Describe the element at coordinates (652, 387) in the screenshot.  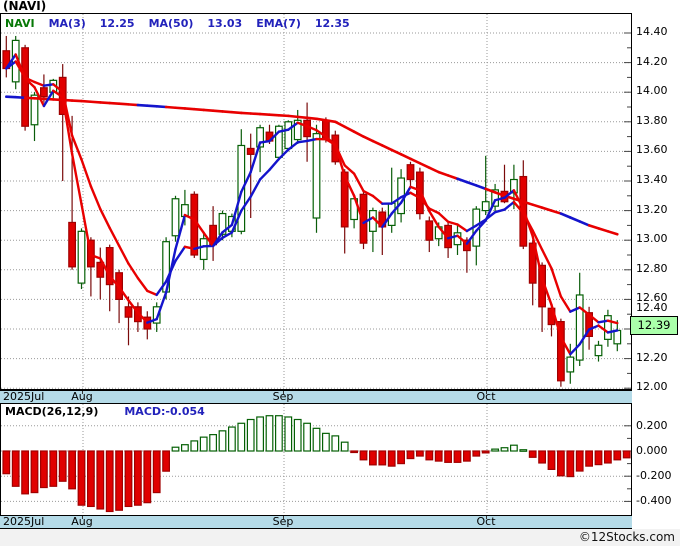
I see `price-axis-label: 12.00` at that location.